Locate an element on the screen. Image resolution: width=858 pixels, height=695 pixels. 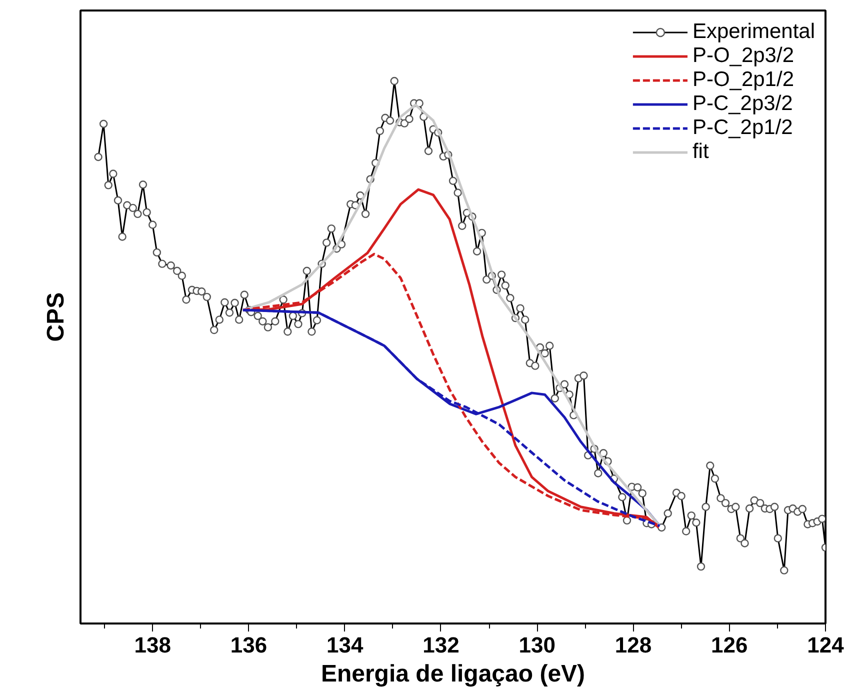
x-tick-label: 126 is located at coordinates (729, 645).